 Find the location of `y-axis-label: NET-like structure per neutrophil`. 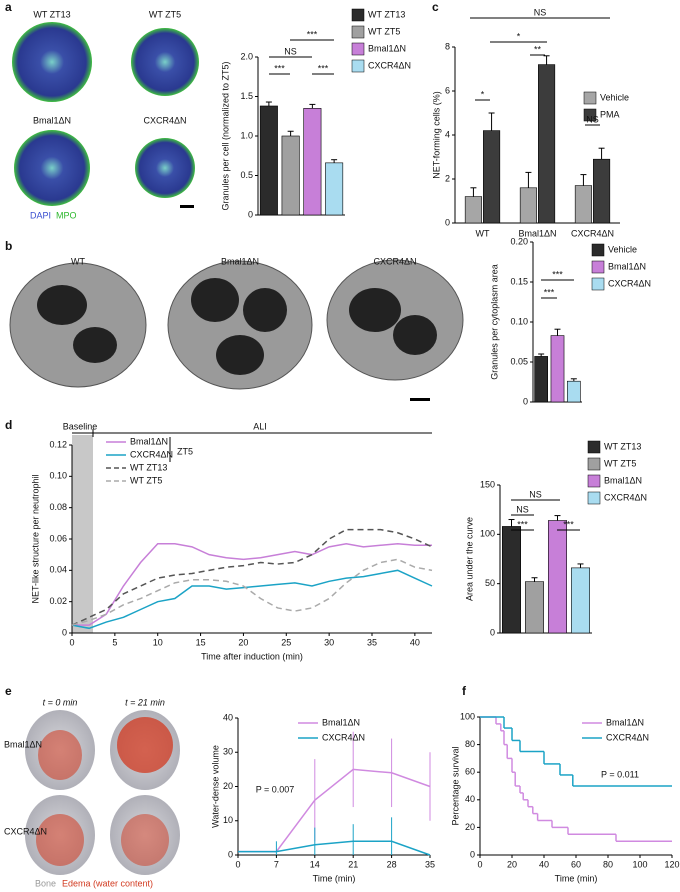

y-axis-label: NET-like structure per neutrophil is located at coordinates (35, 538).